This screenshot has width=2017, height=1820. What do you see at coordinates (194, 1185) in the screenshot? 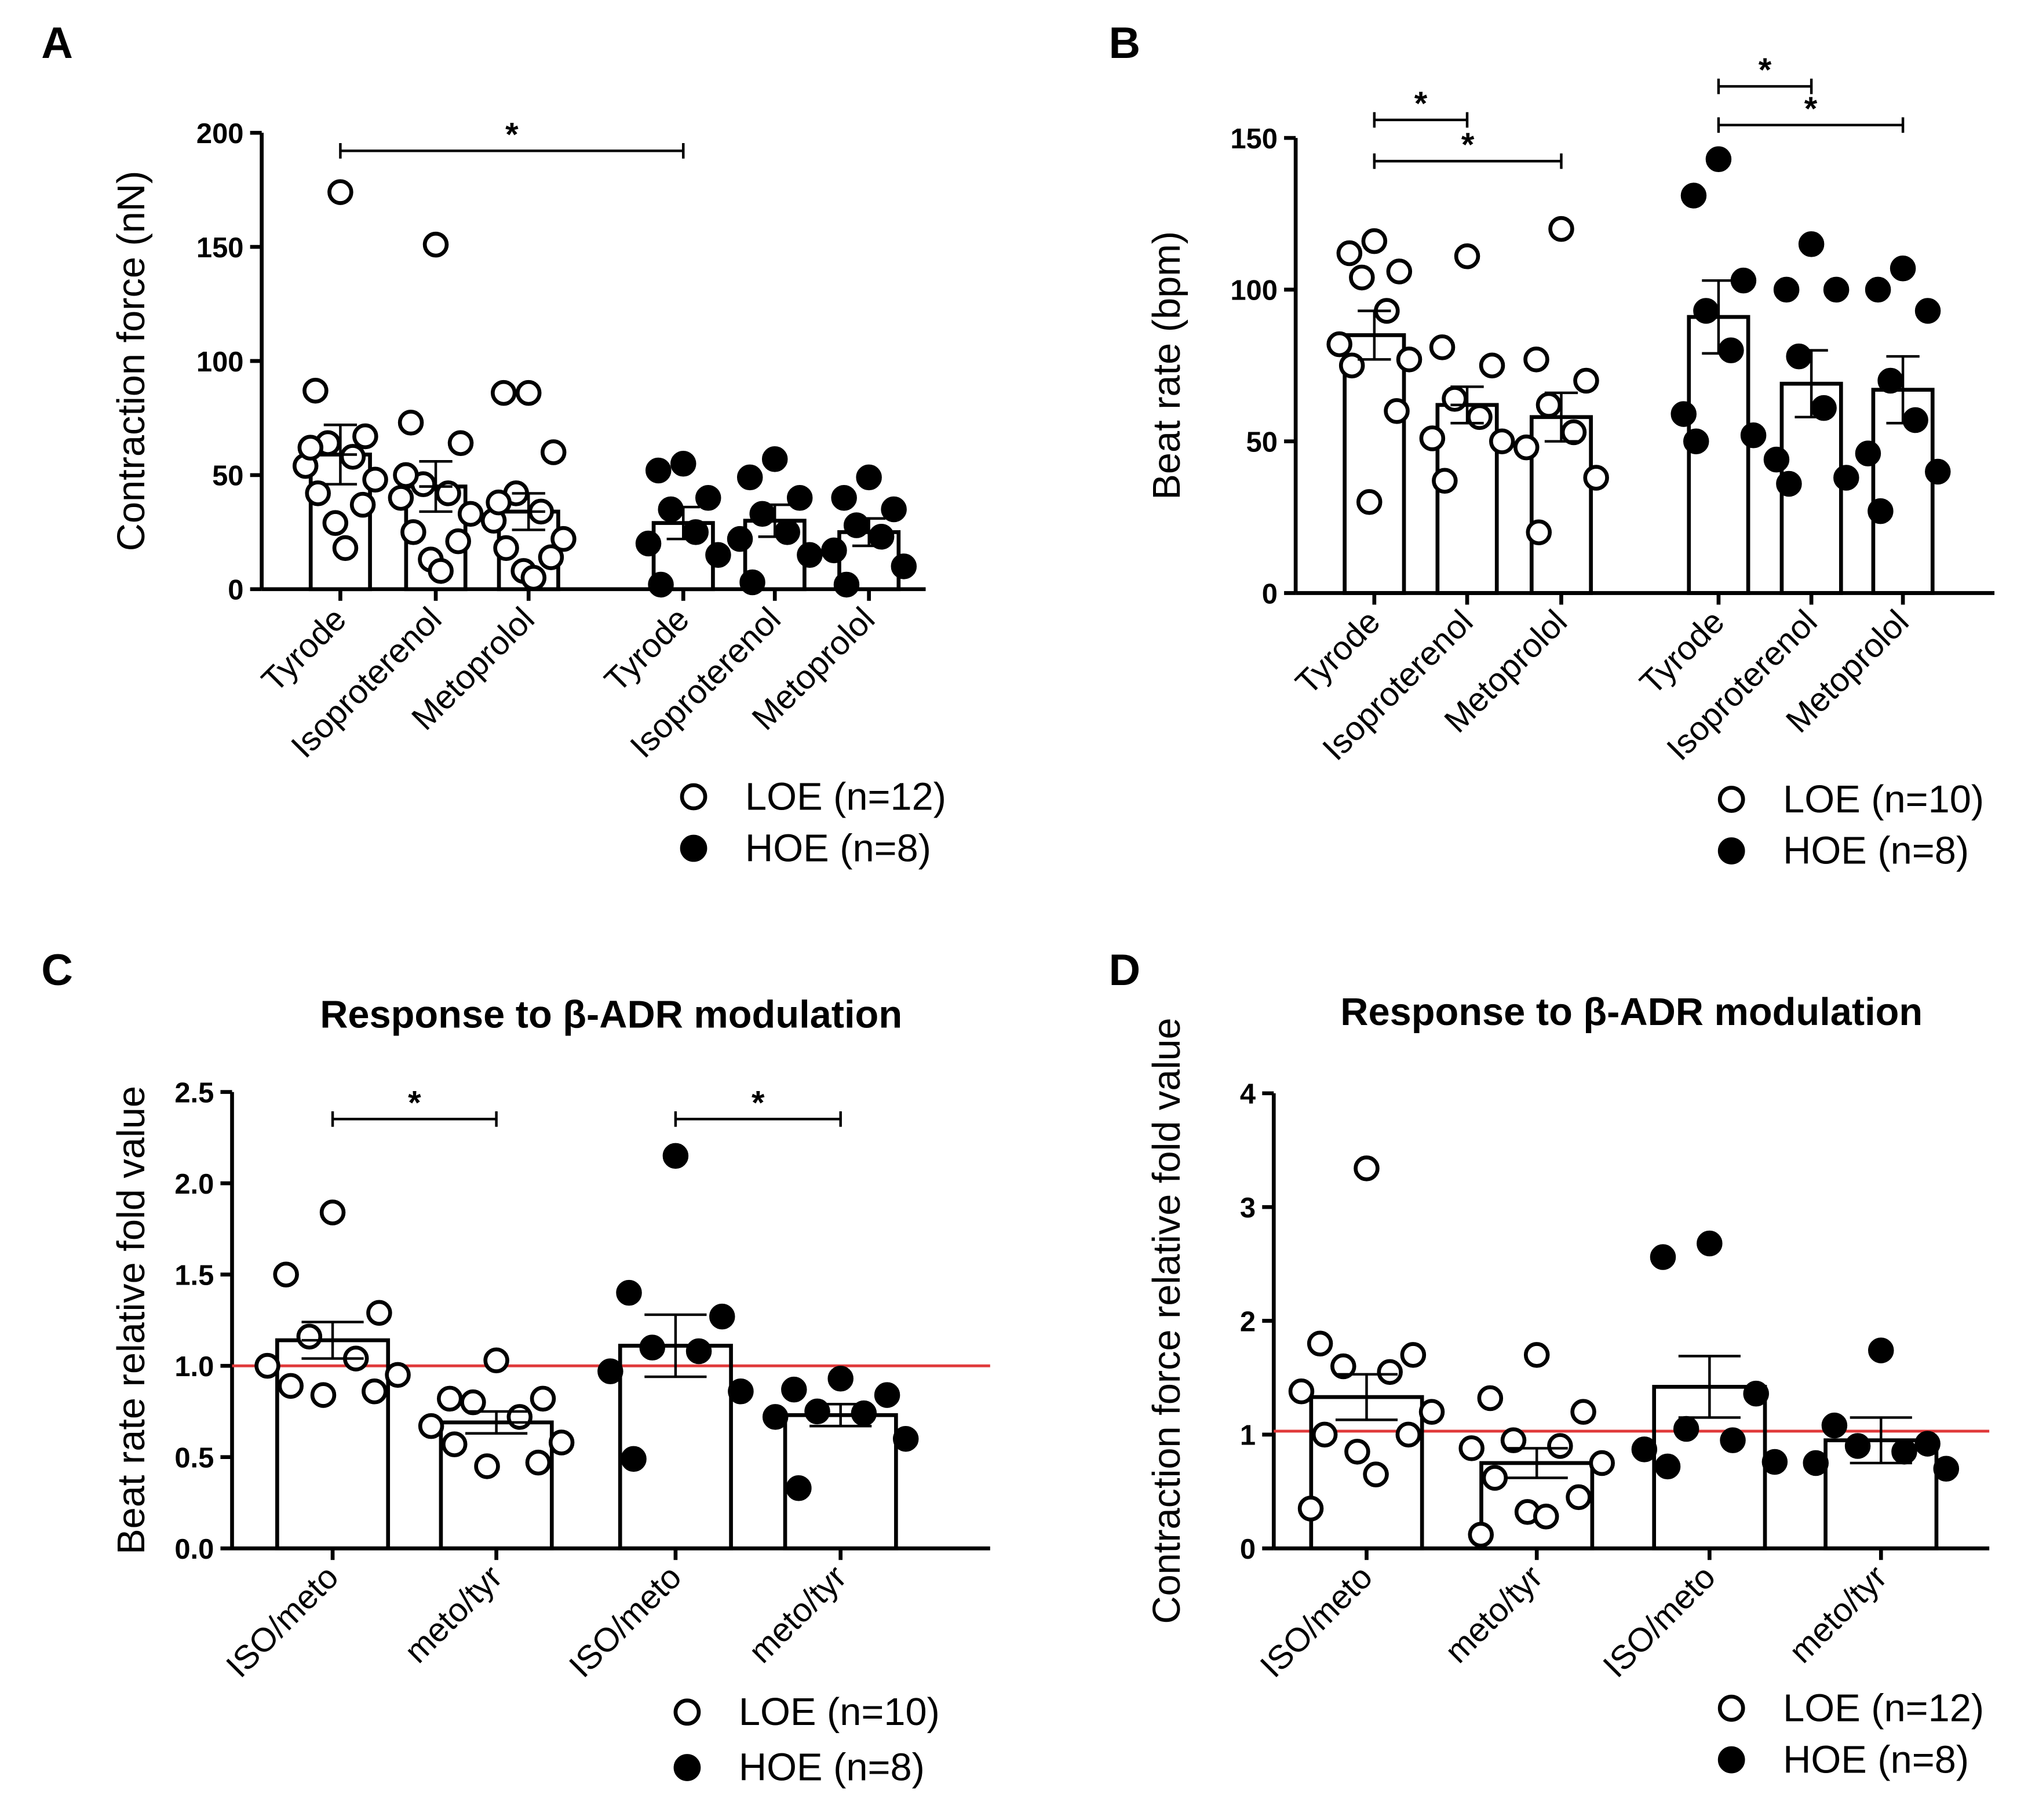
I see `y-tick-label: 2.0` at bounding box center [194, 1185].